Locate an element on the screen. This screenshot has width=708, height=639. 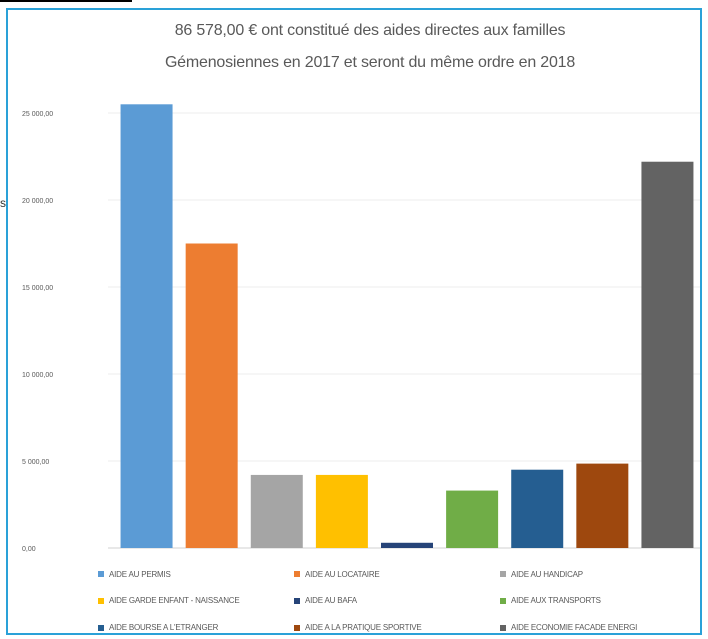
legend-item: AIDE AU BAFA is located at coordinates (397, 601).